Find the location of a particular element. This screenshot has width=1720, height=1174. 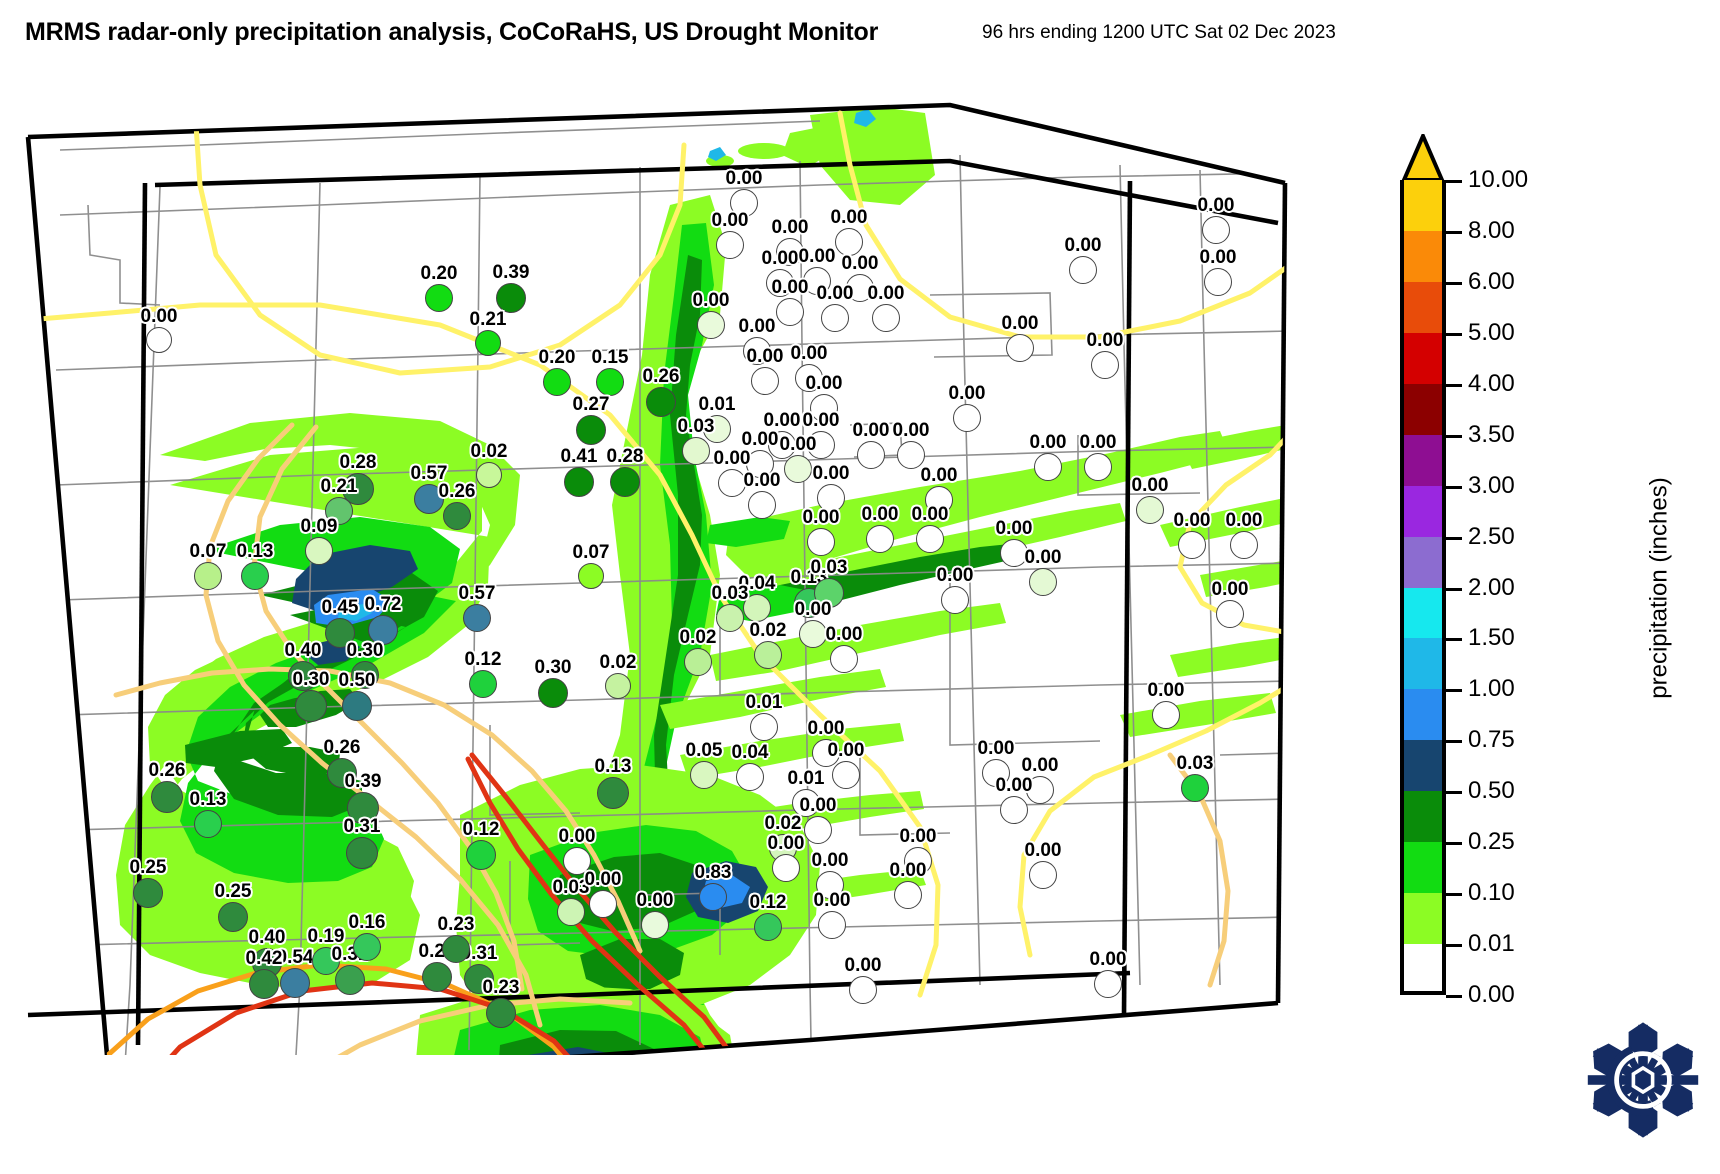

station-observation: 0.09 is located at coordinates (319, 541).